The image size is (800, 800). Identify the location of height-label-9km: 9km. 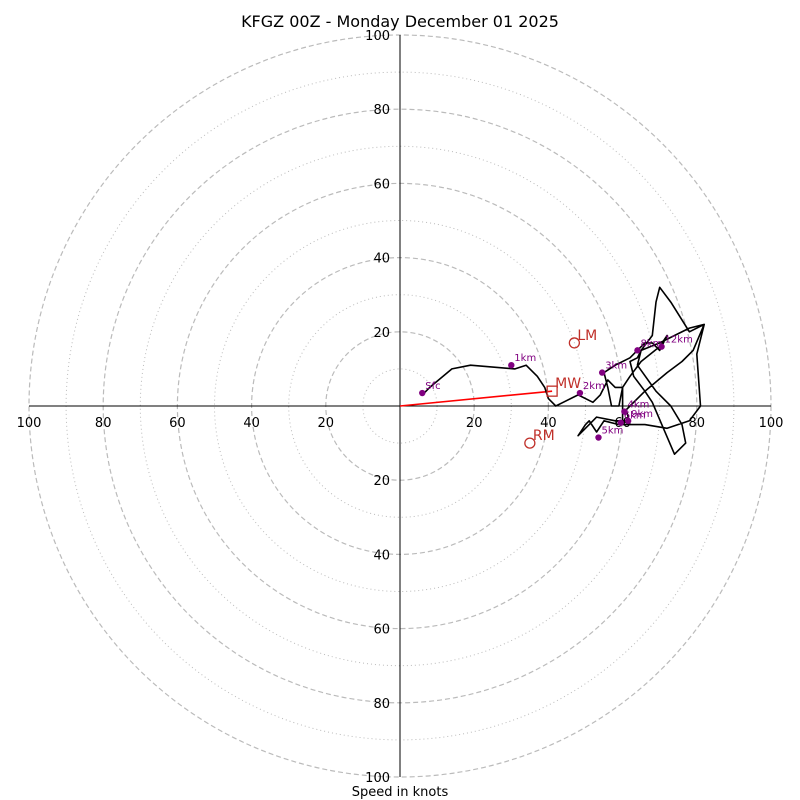
(642, 414).